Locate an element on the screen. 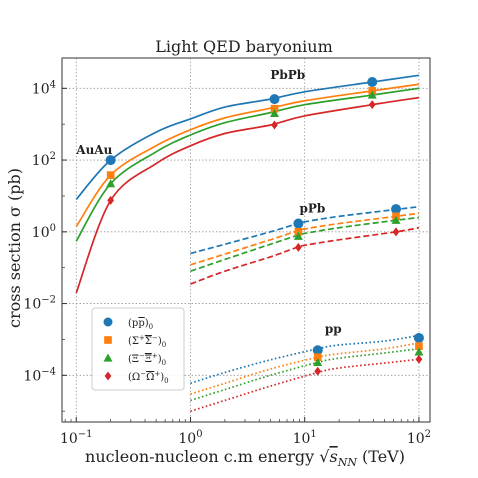 The height and width of the screenshot is (478, 478). legend-entry-1: (Σ+Σ−)0 is located at coordinates (135, 341).